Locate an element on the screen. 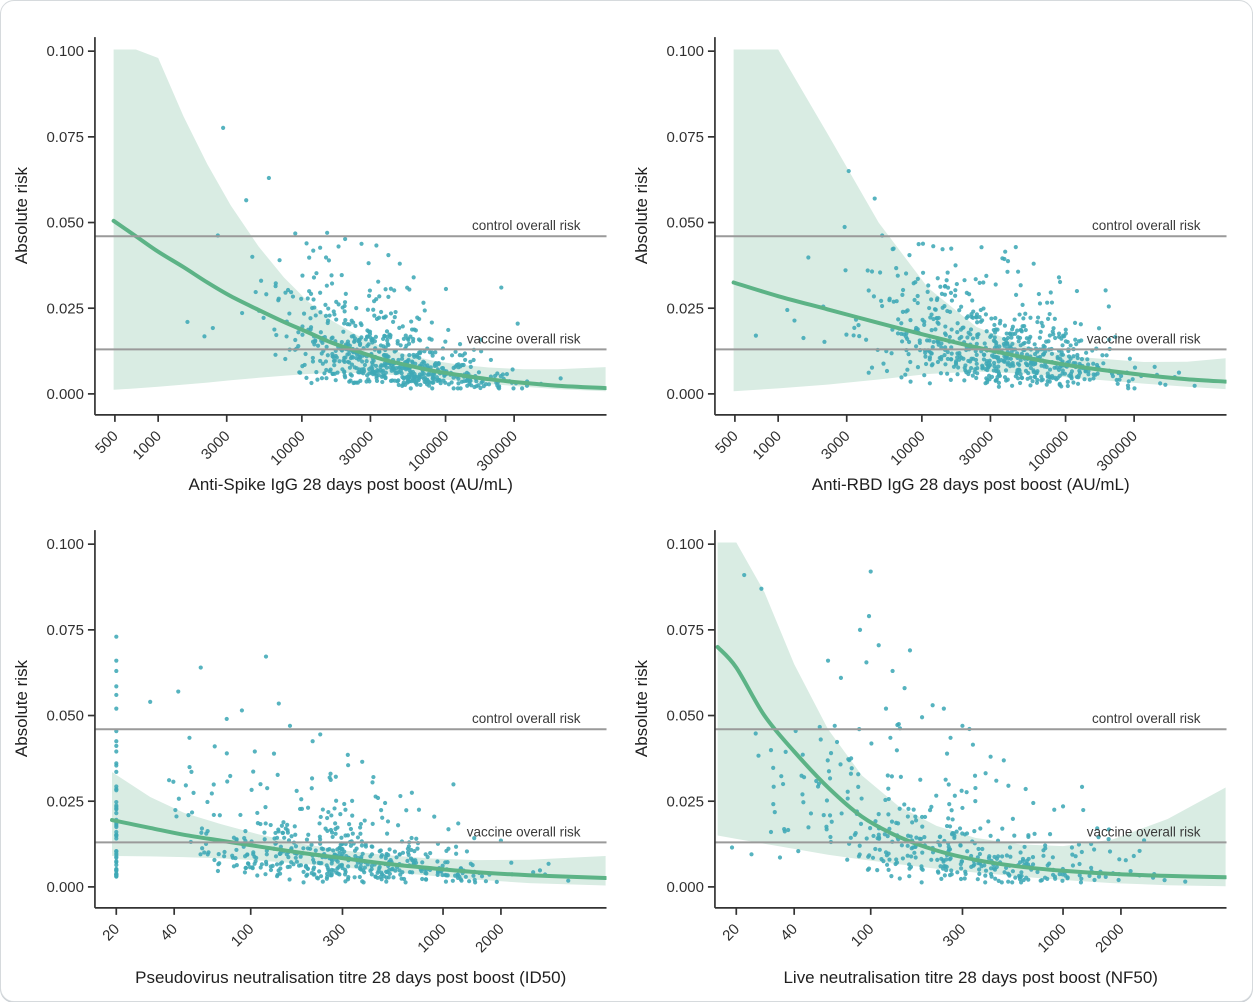 The width and height of the screenshot is (1253, 1002). scatter-points is located at coordinates (958, 727).